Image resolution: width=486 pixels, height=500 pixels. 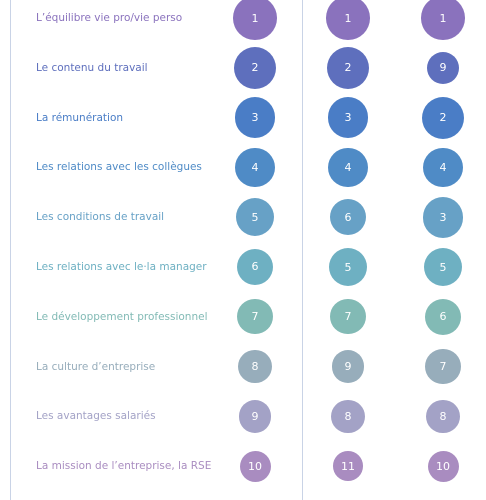 What do you see at coordinates (122, 316) in the screenshot?
I see `row-label: Le développement professionnel` at bounding box center [122, 316].